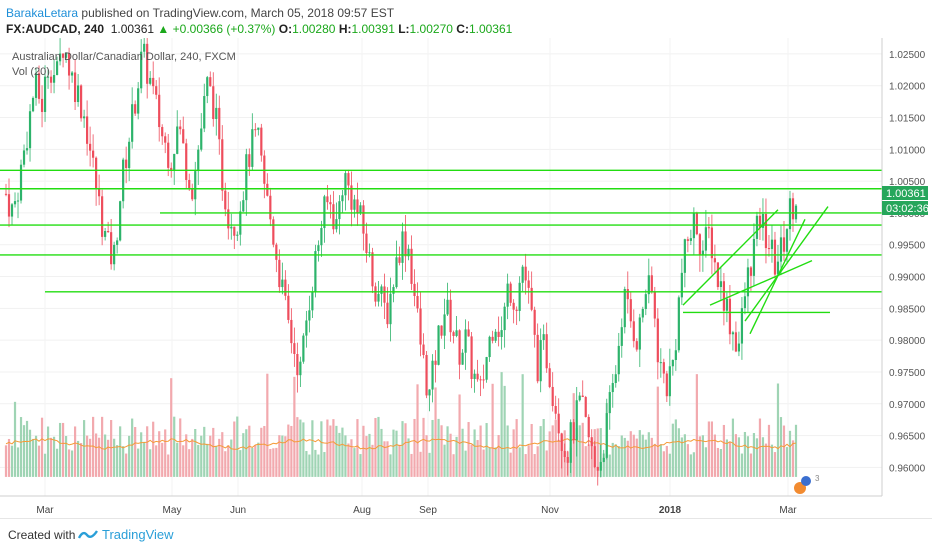 This screenshot has width=932, height=551. What do you see at coordinates (416, 510) in the screenshot?
I see `time-axis: Mar May Jun Aug Sep Nov 2018 Mar` at bounding box center [416, 510].